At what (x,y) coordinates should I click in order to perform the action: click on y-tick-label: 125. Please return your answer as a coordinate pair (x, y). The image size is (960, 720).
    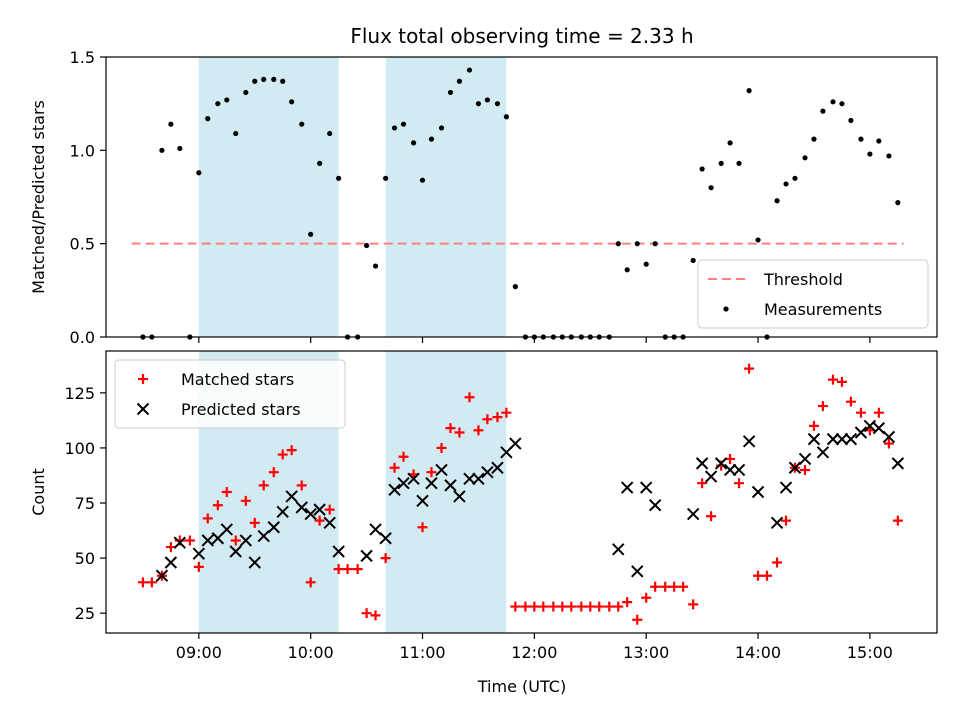
    Looking at the image, I should click on (79, 393).